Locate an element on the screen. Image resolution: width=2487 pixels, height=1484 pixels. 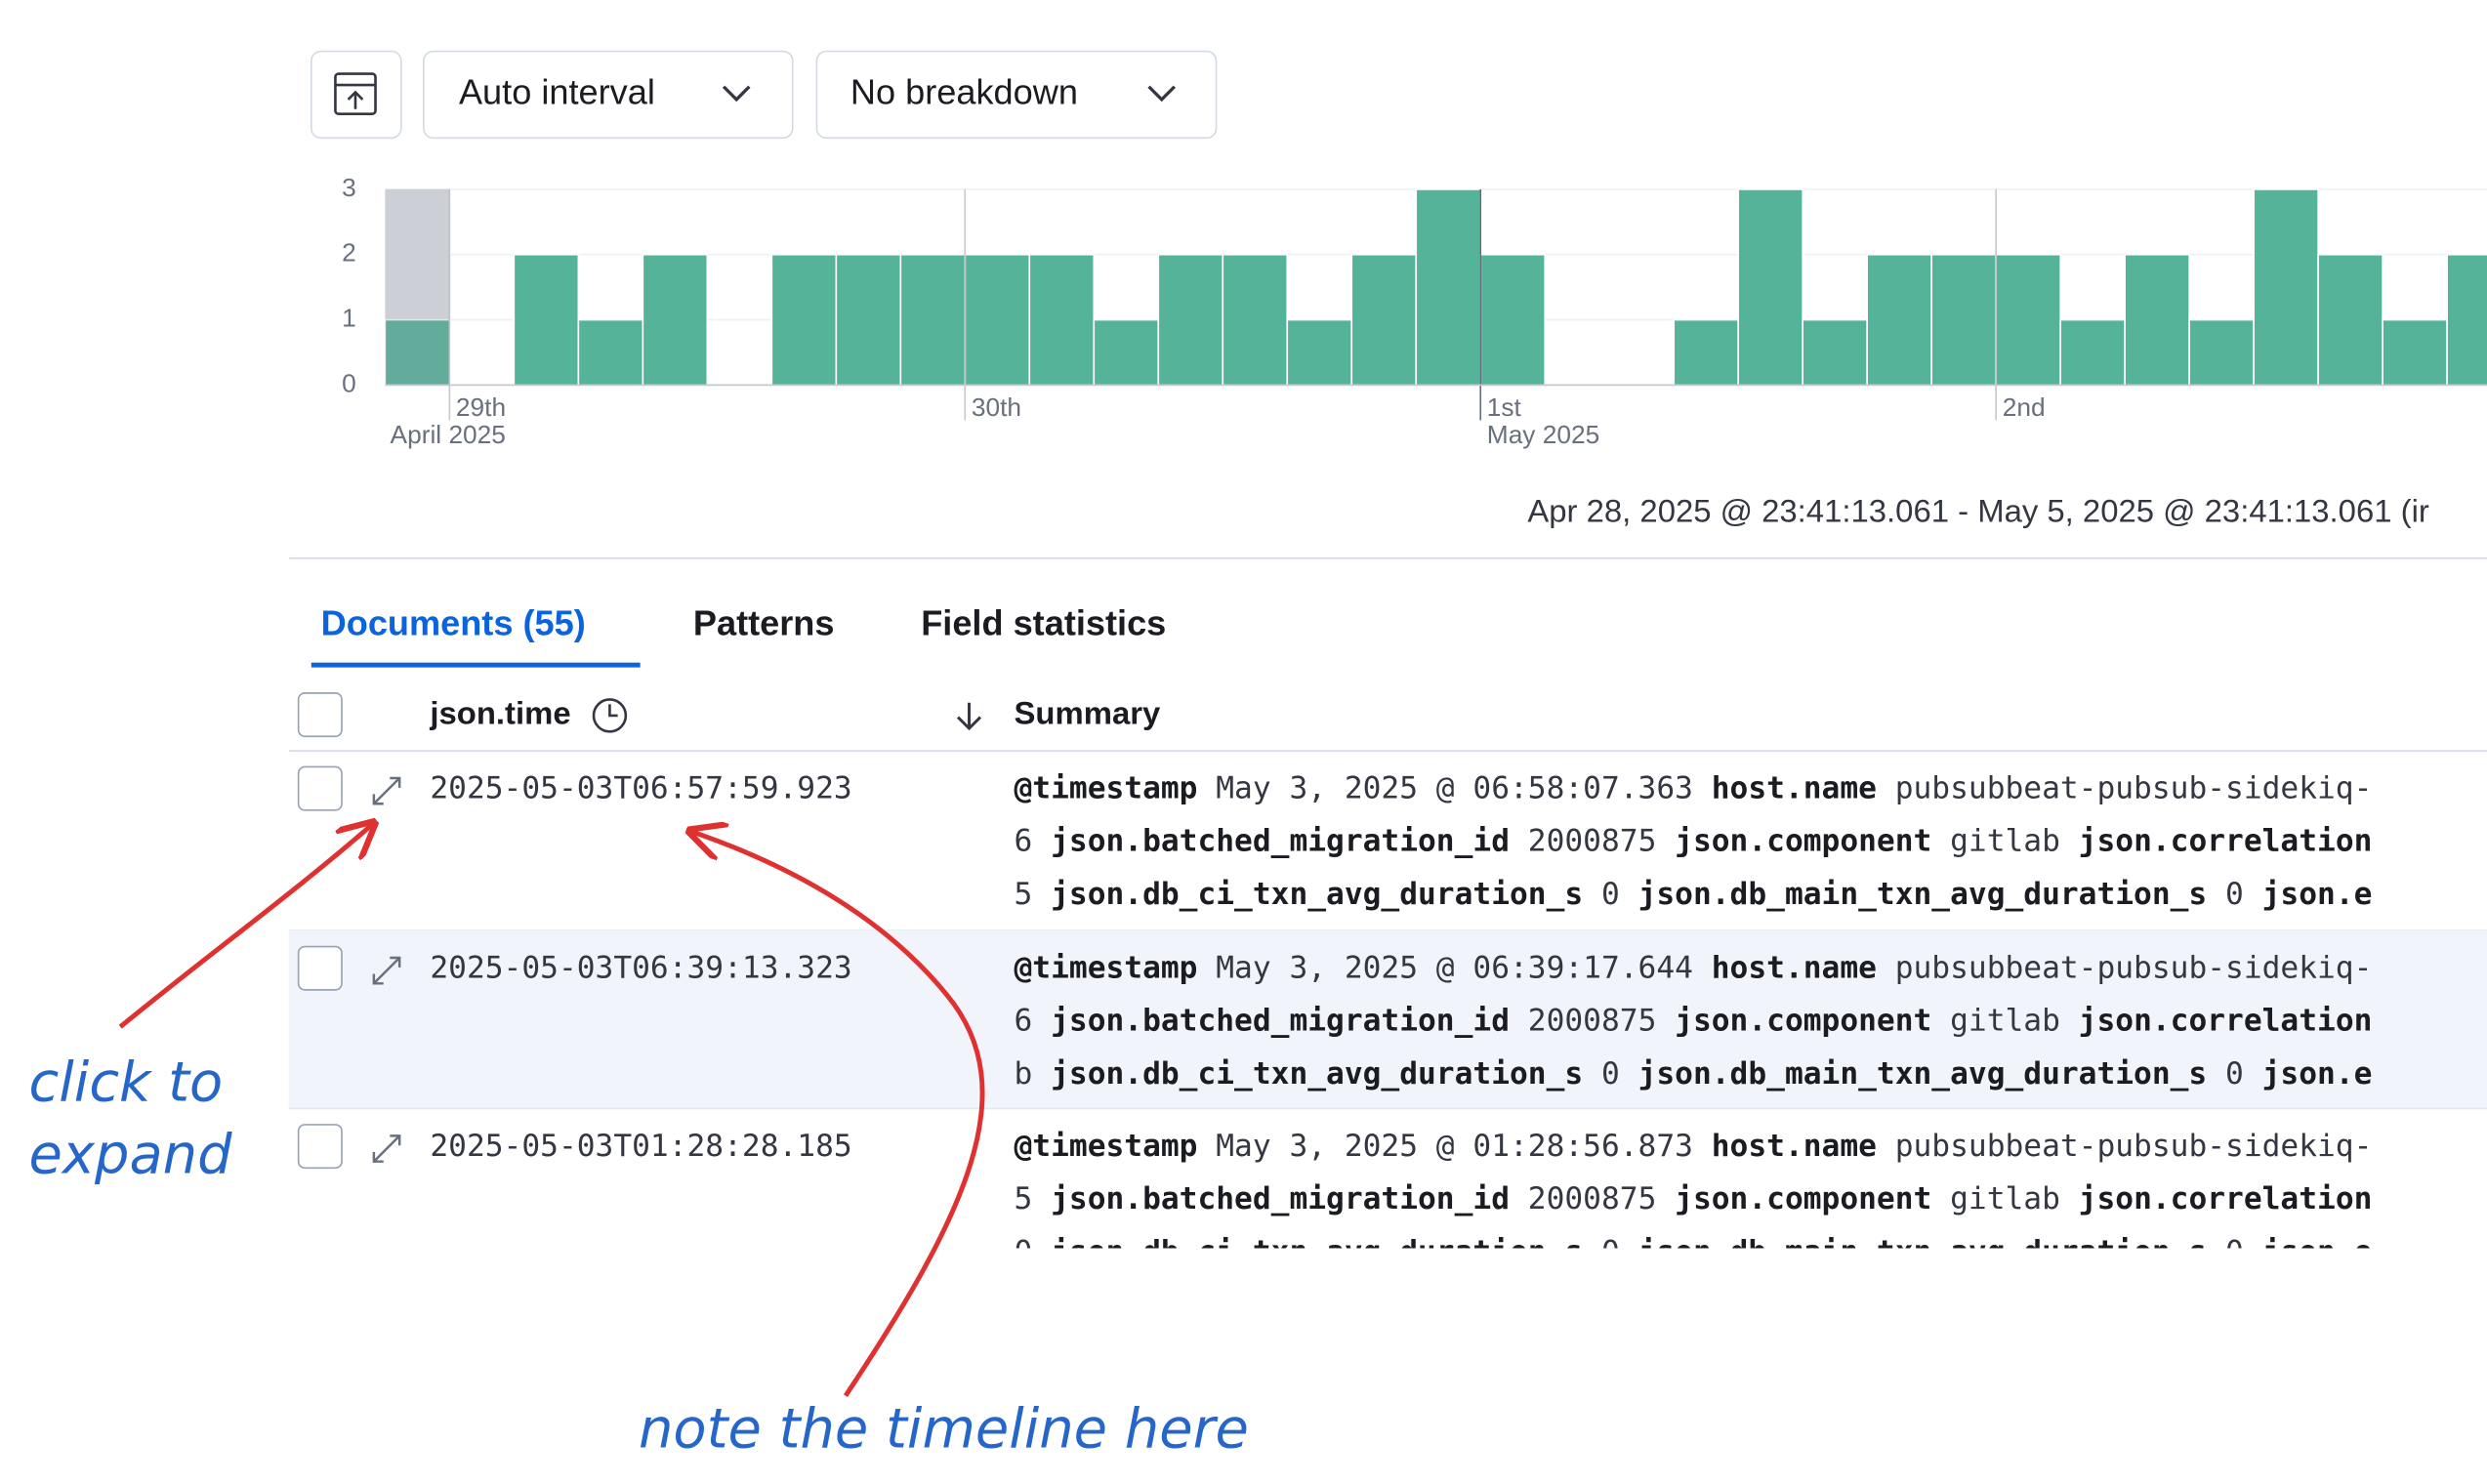
tab-underline is located at coordinates (476, 665).